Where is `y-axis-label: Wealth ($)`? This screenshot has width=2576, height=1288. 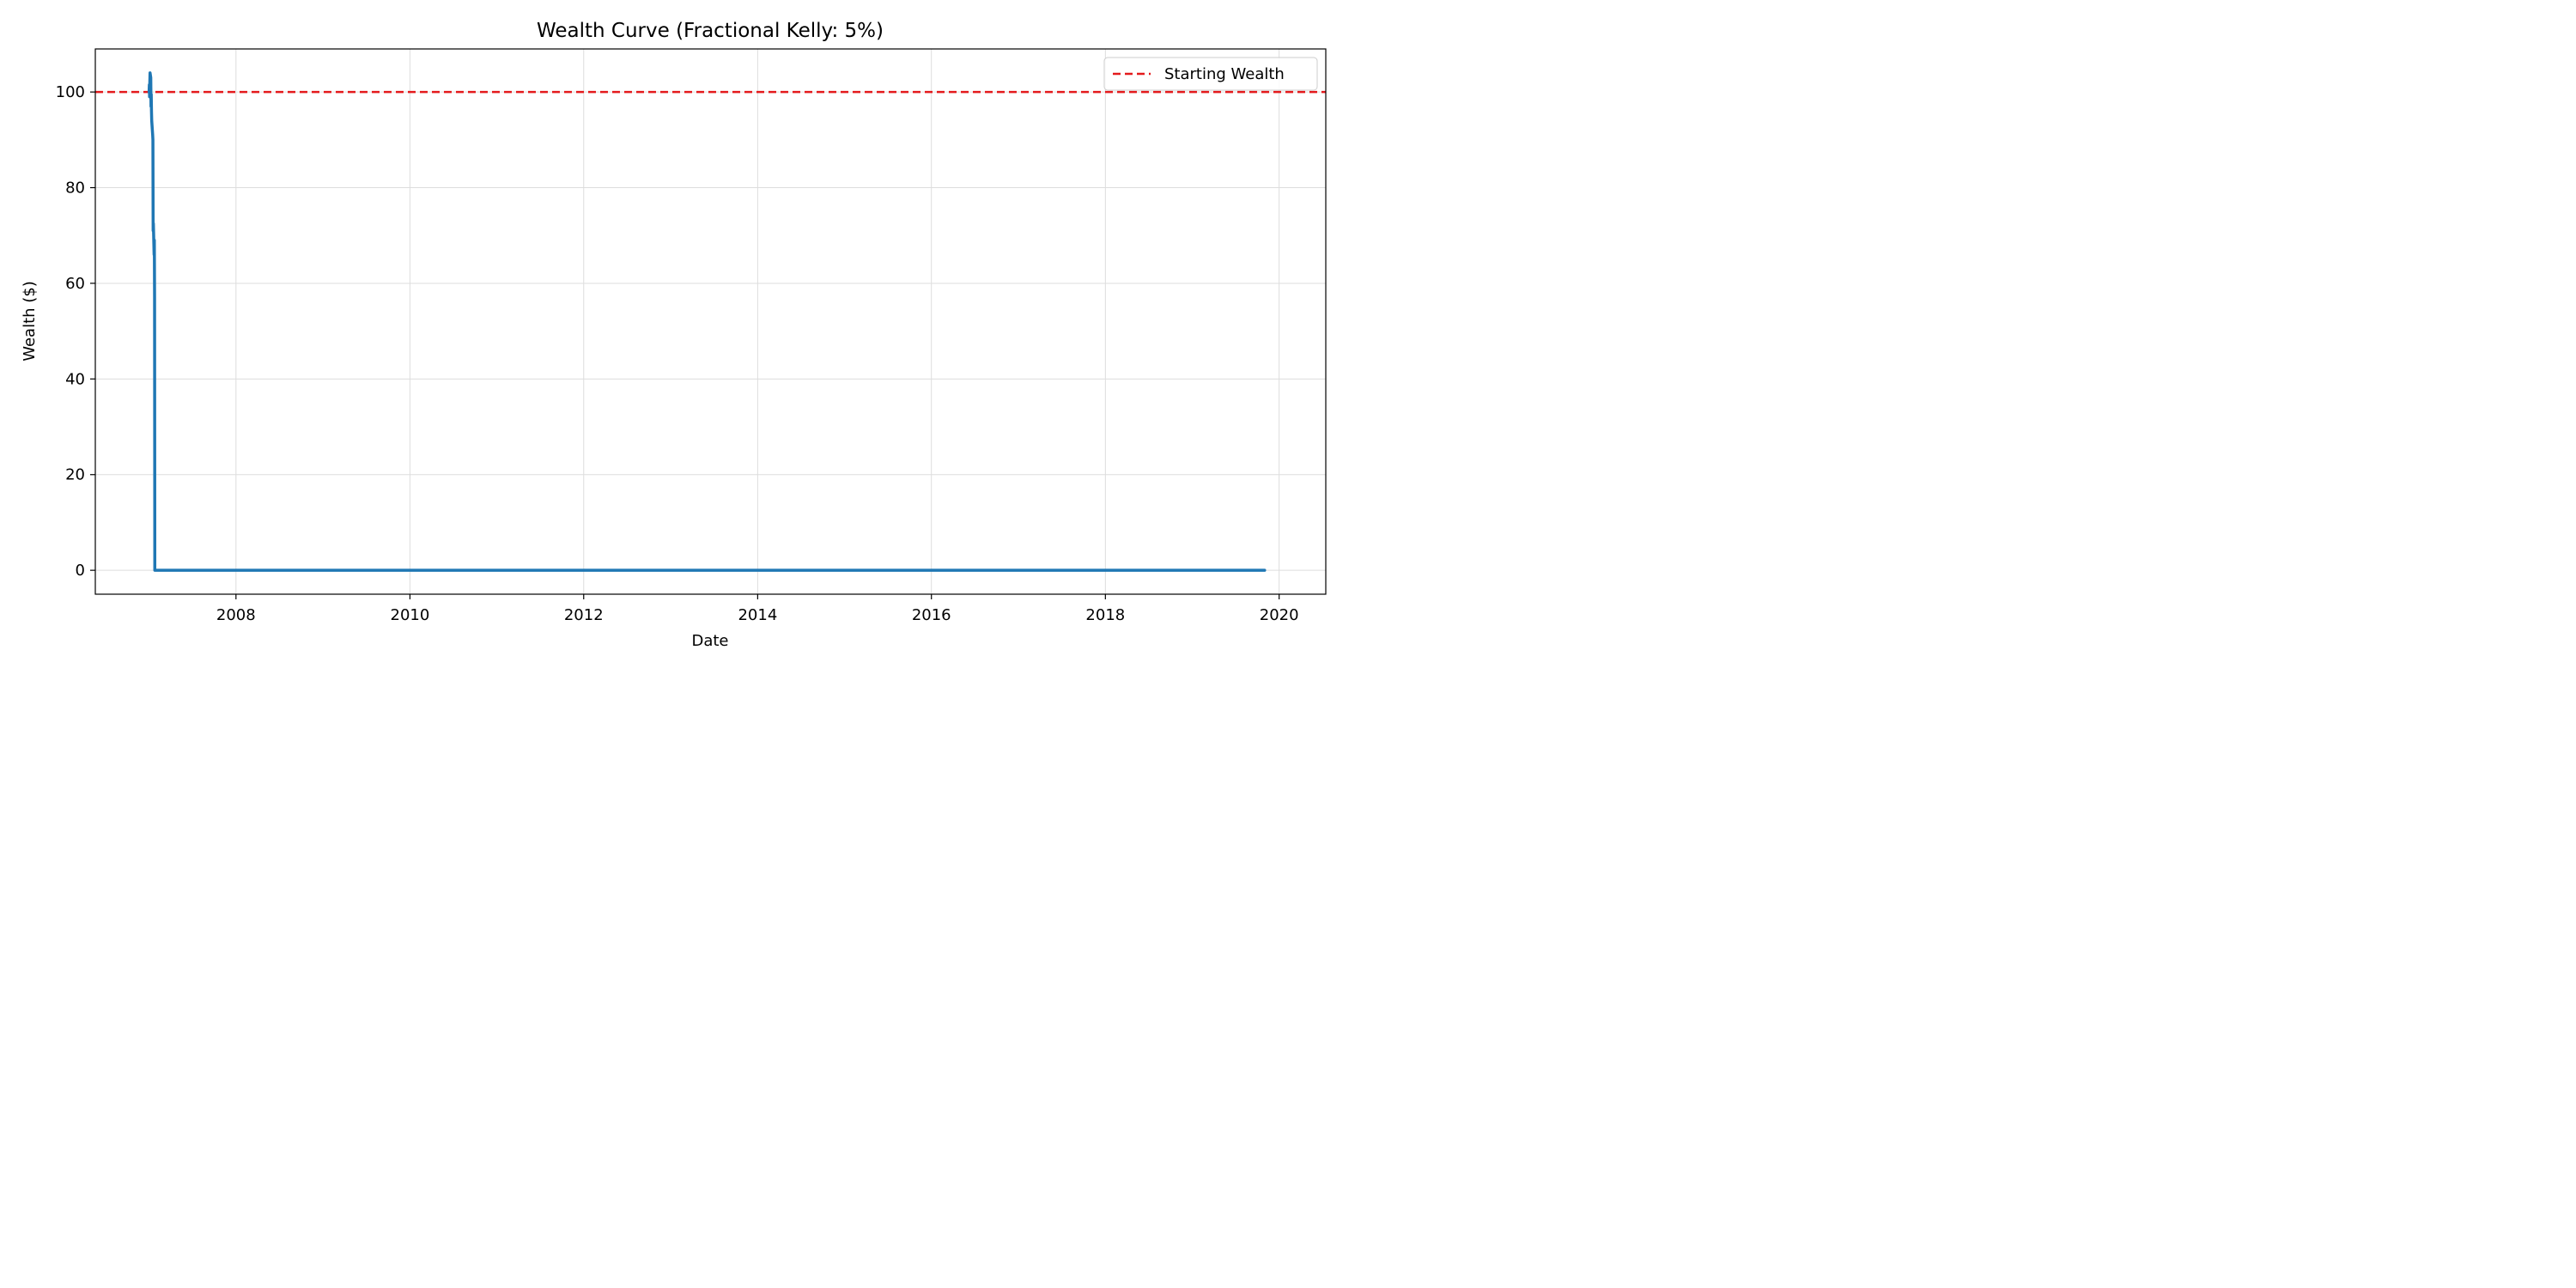
y-axis-label: Wealth ($) is located at coordinates (30, 321).